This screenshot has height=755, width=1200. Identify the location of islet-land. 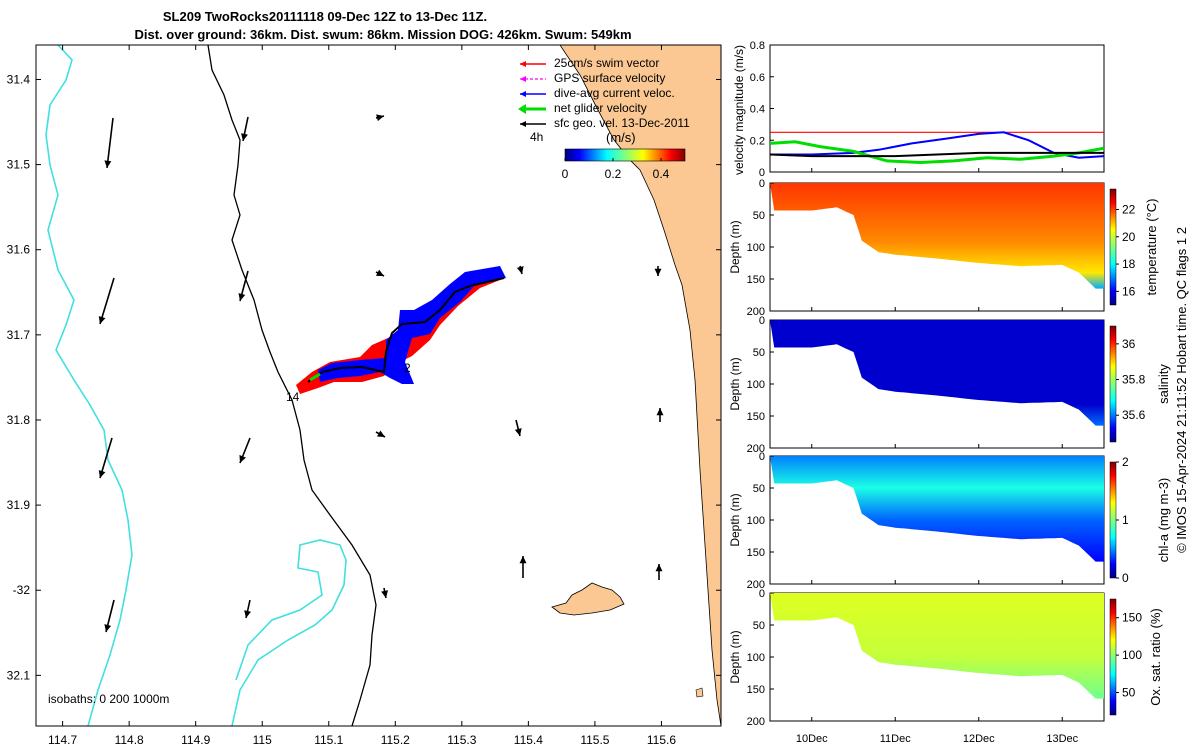
(699, 692).